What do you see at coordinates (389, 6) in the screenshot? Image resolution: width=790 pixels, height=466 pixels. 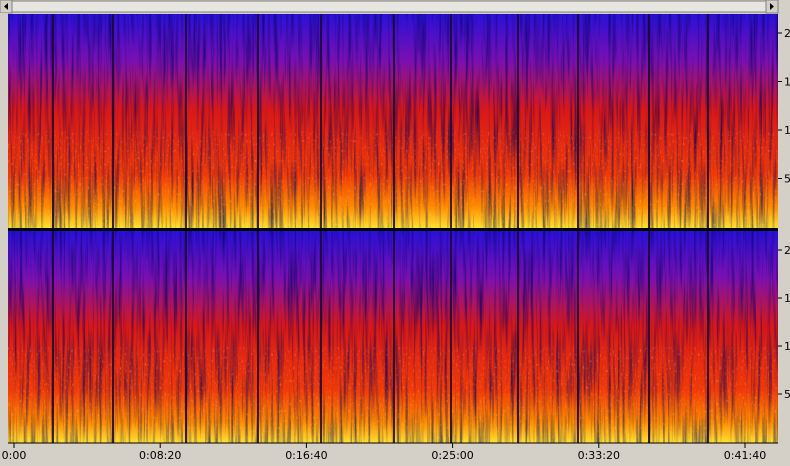 I see `scroll-thumb` at bounding box center [389, 6].